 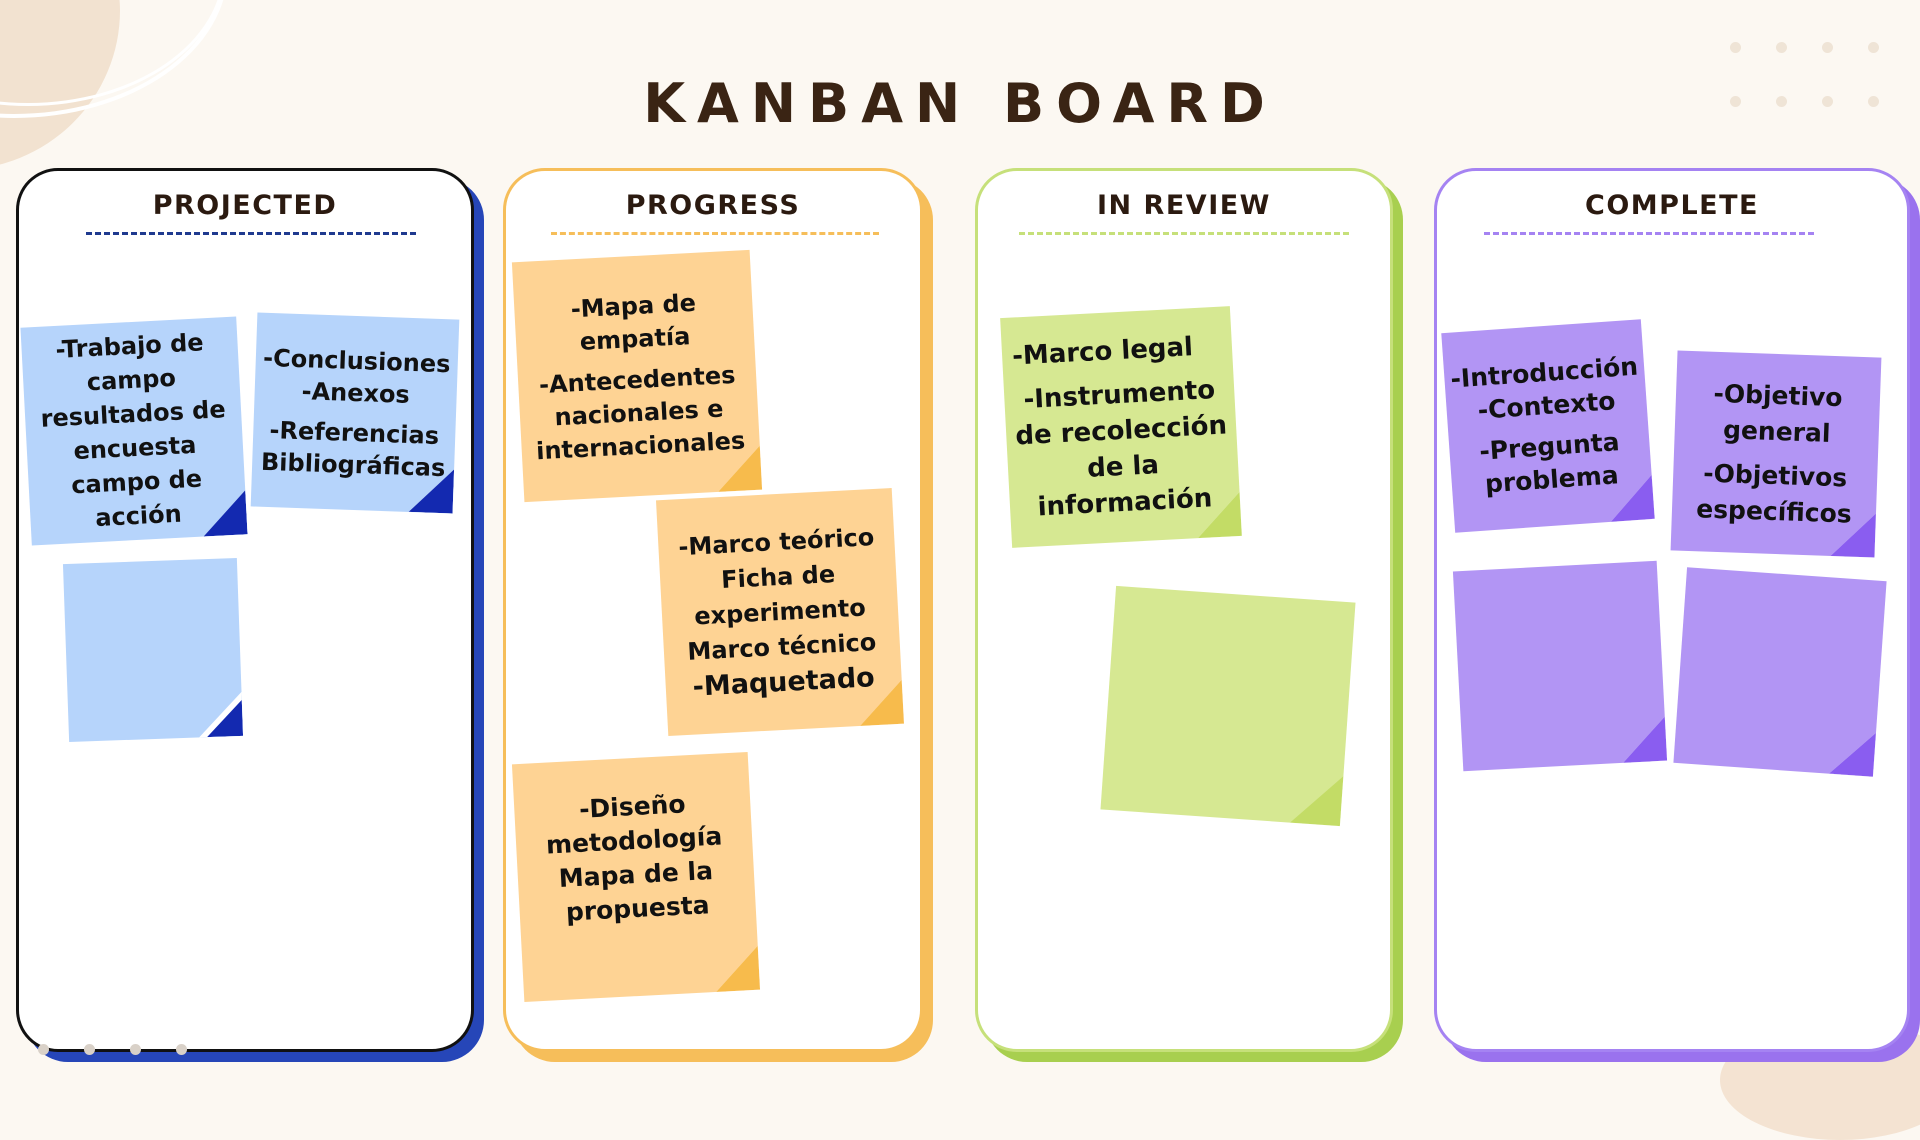 What do you see at coordinates (1102, 352) in the screenshot?
I see `note-line: -Marco legal` at bounding box center [1102, 352].